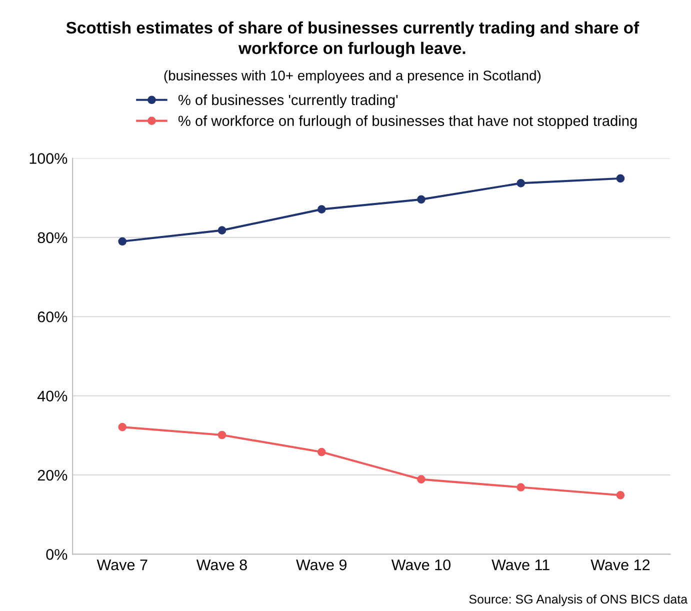 This screenshot has height=611, width=691. What do you see at coordinates (288, 101) in the screenshot?
I see `legend-label: % of businesses 'currently trading'` at bounding box center [288, 101].